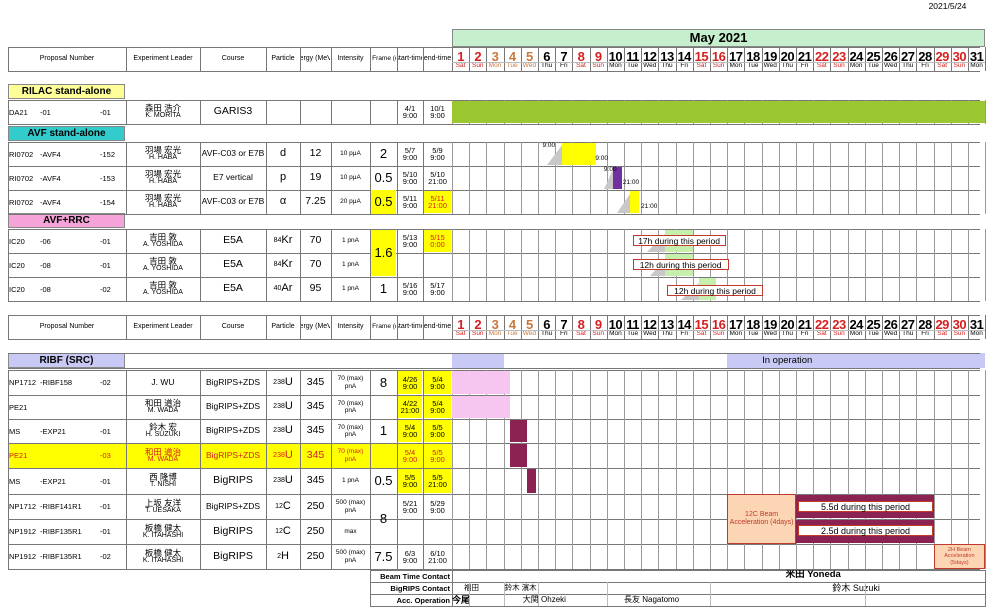 Image resolution: width=1000 pixels, height=607 pixels. Describe the element at coordinates (315, 480) in the screenshot. I see `ribf-row-5-energy: 345` at that location.